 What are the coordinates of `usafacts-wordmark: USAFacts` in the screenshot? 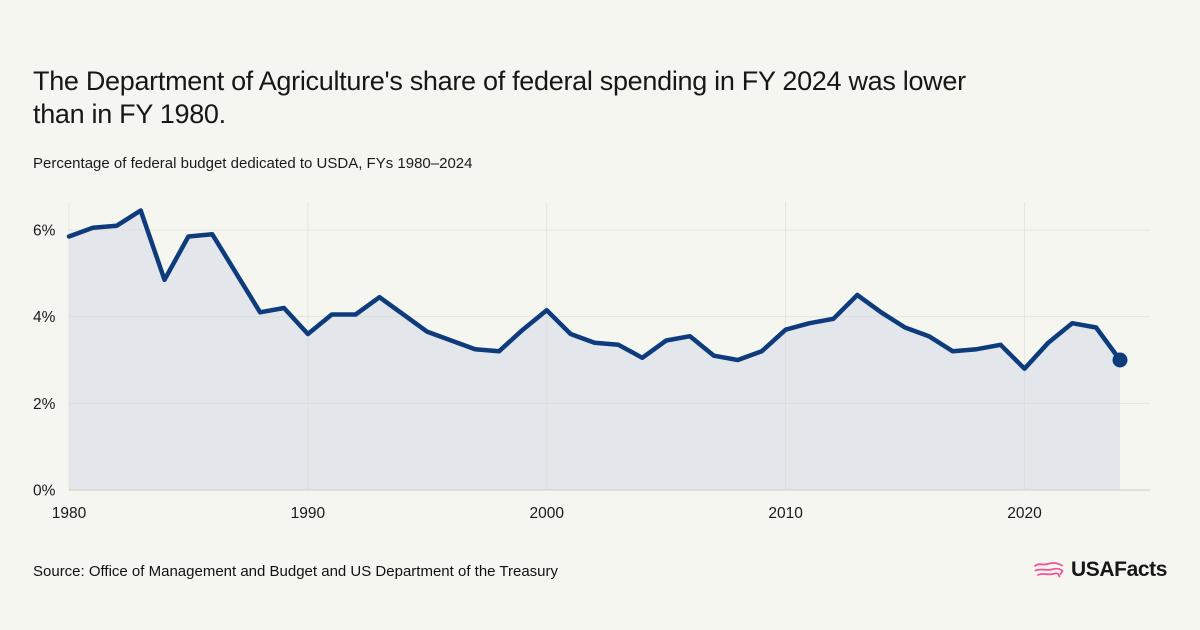 It's located at (1119, 569).